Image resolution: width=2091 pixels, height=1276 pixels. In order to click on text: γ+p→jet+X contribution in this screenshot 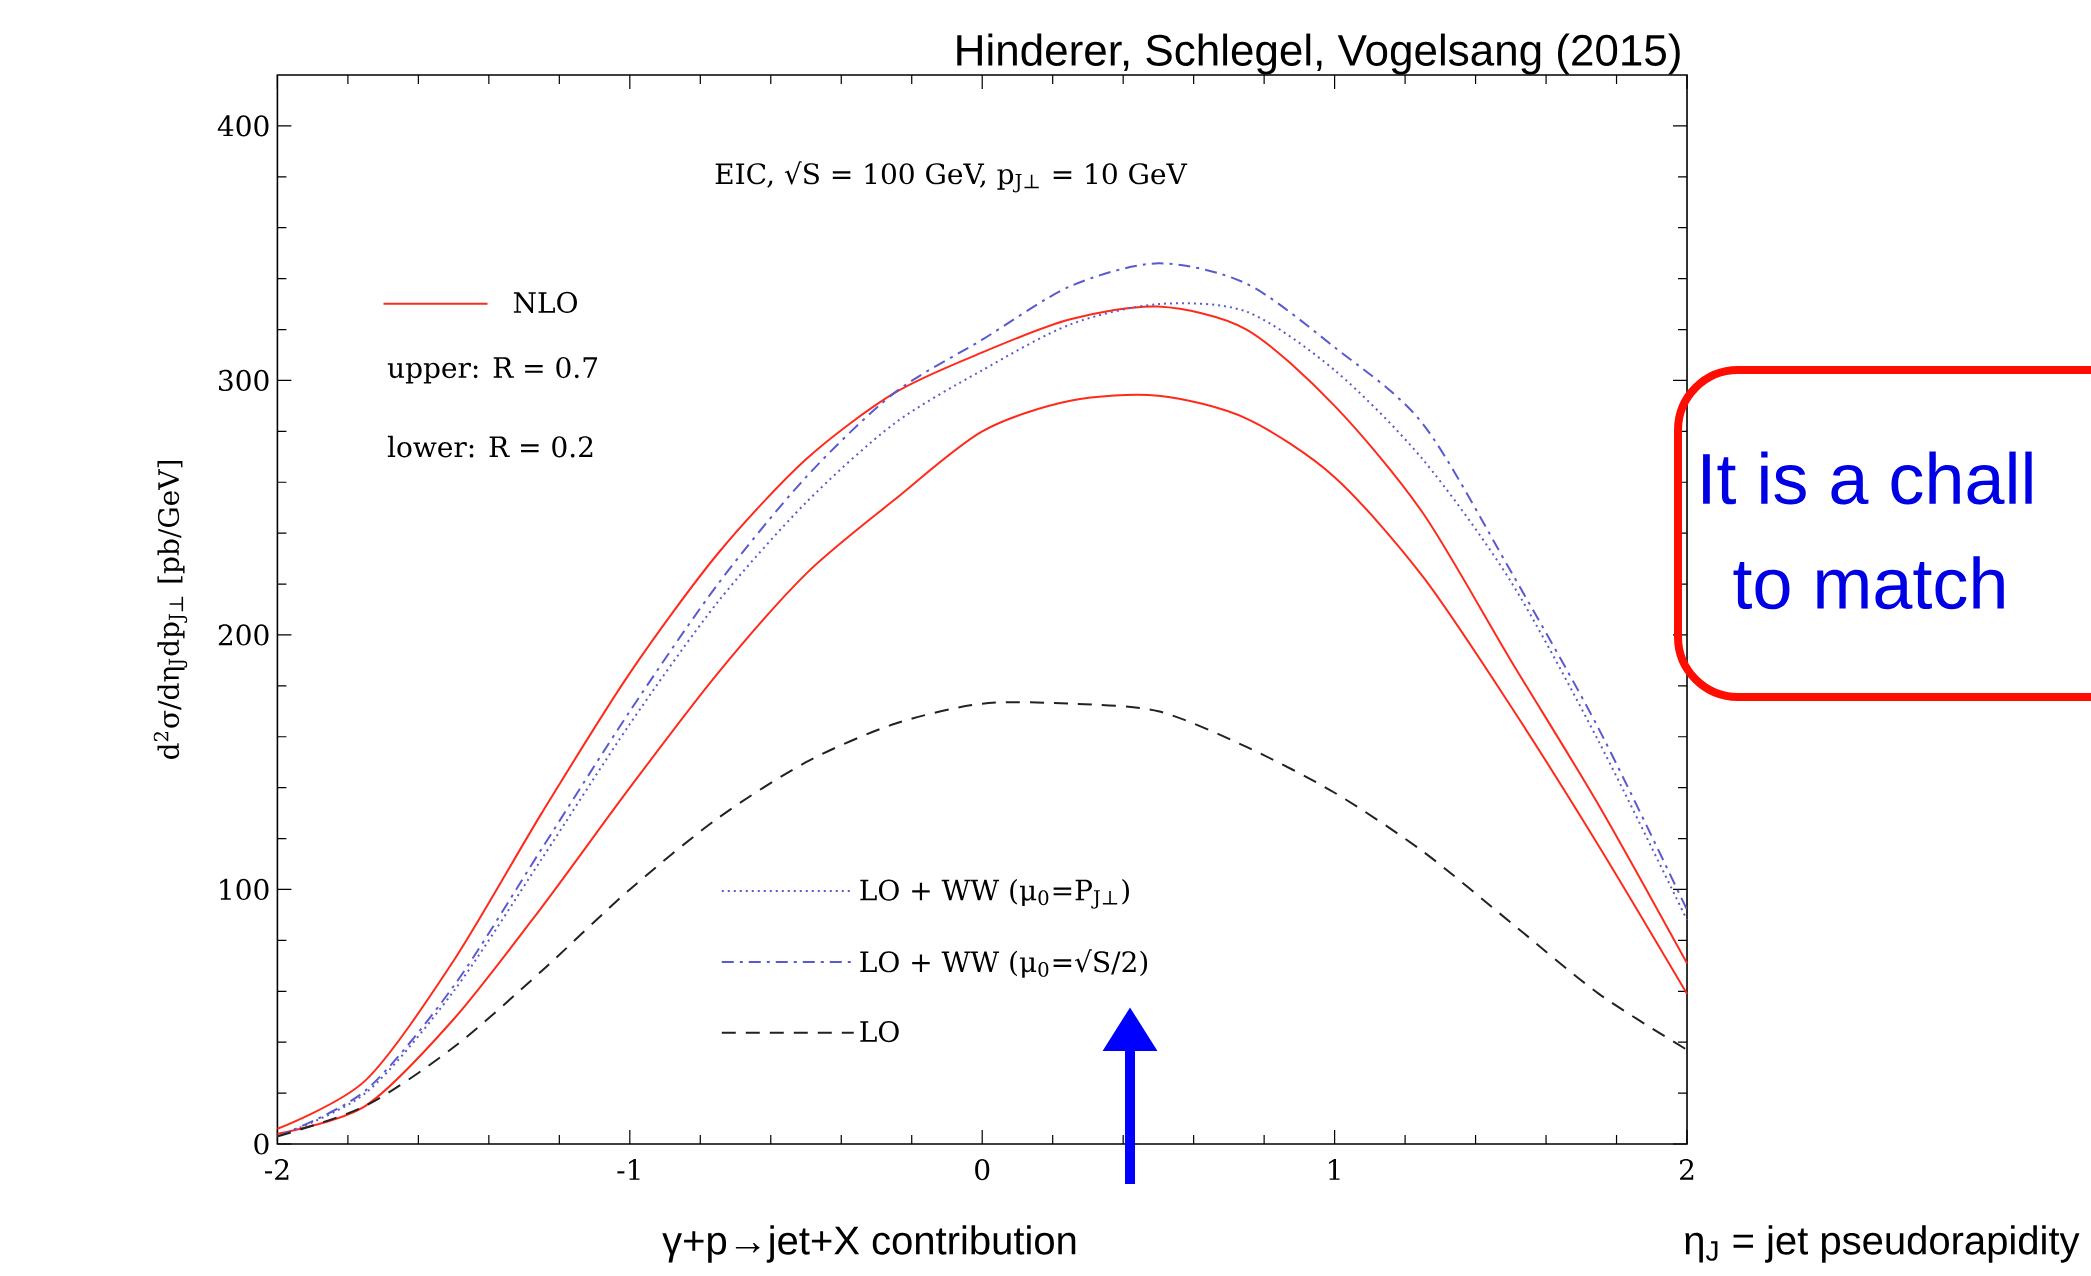, I will do `click(869, 1244)`.